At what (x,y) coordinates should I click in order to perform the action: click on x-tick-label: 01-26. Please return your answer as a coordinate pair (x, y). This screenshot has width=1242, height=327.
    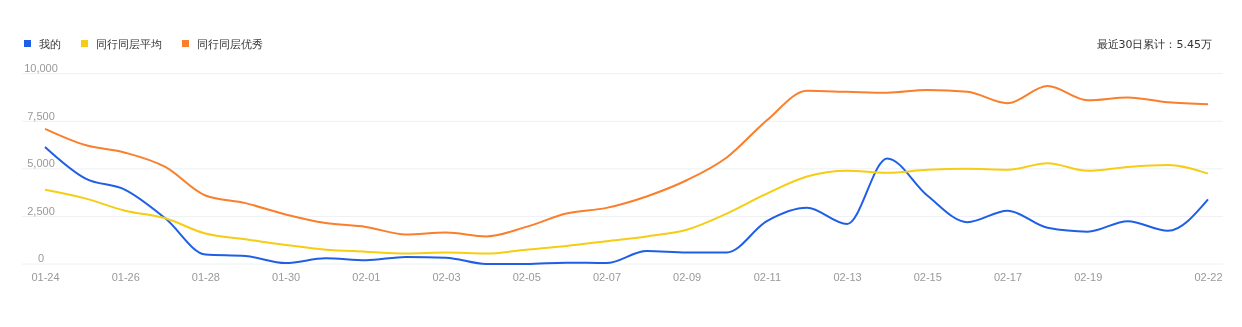
    Looking at the image, I should click on (125, 277).